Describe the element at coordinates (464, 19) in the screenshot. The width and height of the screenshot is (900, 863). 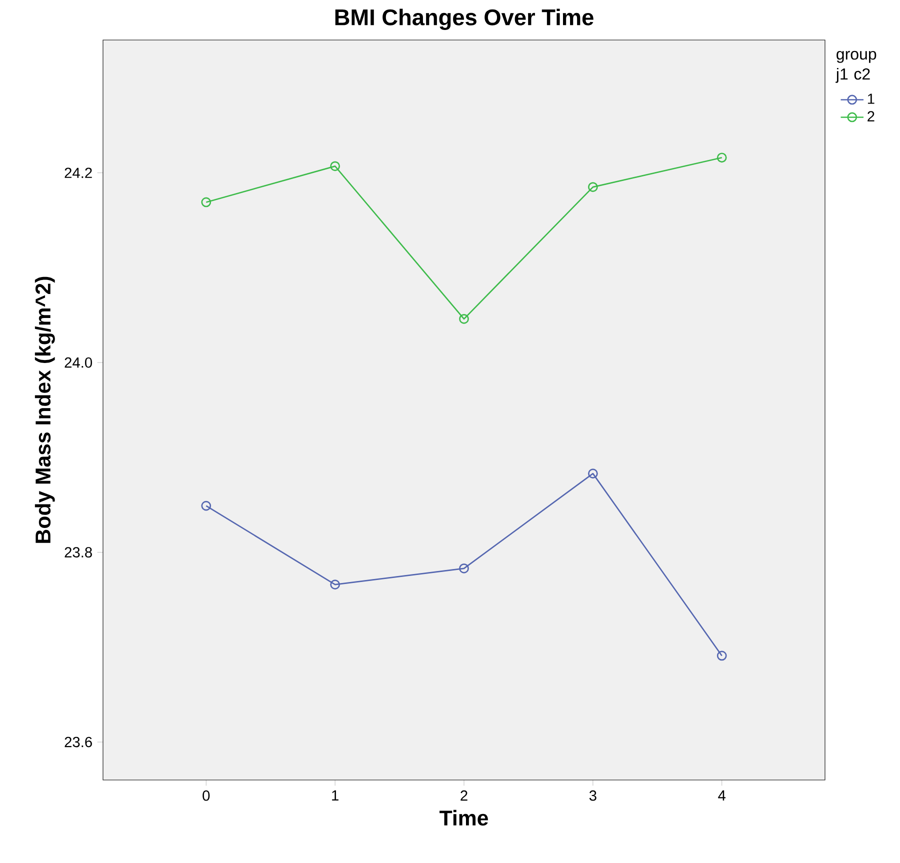
I see `chart-title: BMI Changes Over Time` at that location.